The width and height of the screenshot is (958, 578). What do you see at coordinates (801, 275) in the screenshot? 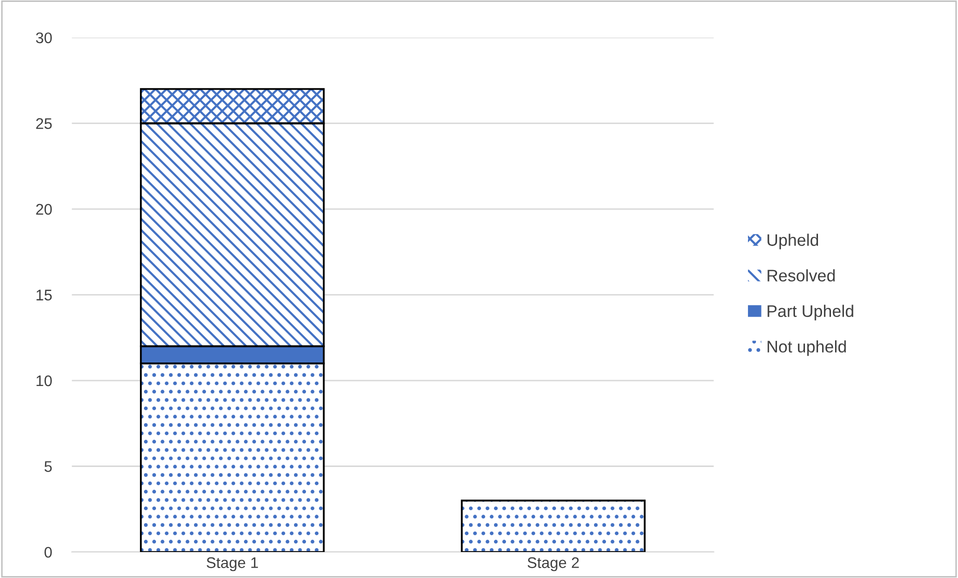
I see `legend-label: Resolved` at bounding box center [801, 275].